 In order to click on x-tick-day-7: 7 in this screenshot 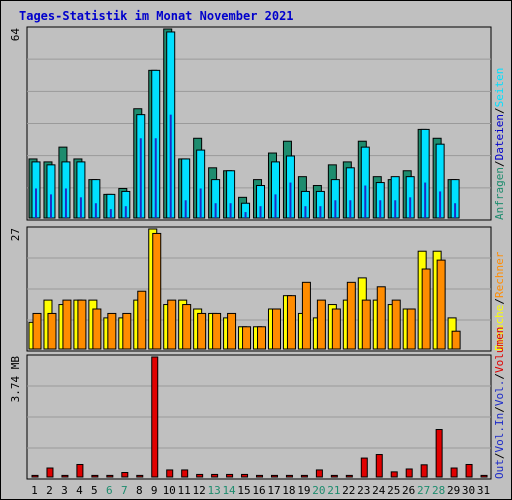, I will do `click(124, 490)`.